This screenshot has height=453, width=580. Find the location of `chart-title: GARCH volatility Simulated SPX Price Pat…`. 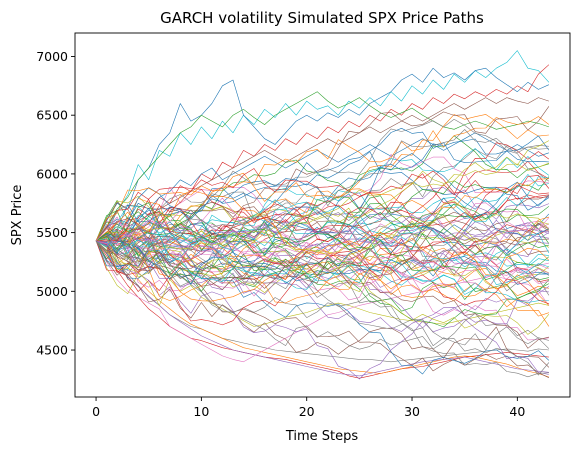

chart-title: GARCH volatility Simulated SPX Price Pat… is located at coordinates (322, 18).